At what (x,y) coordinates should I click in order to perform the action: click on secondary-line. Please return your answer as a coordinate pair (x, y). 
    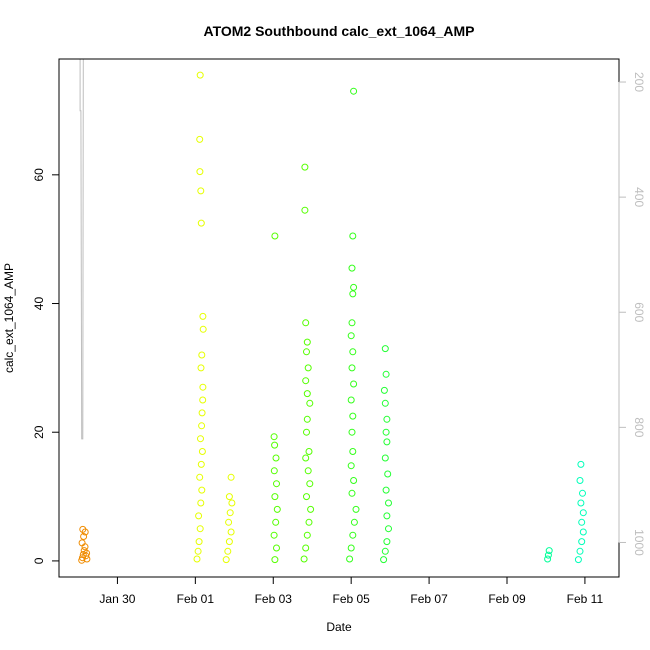
    Looking at the image, I should click on (81, 249).